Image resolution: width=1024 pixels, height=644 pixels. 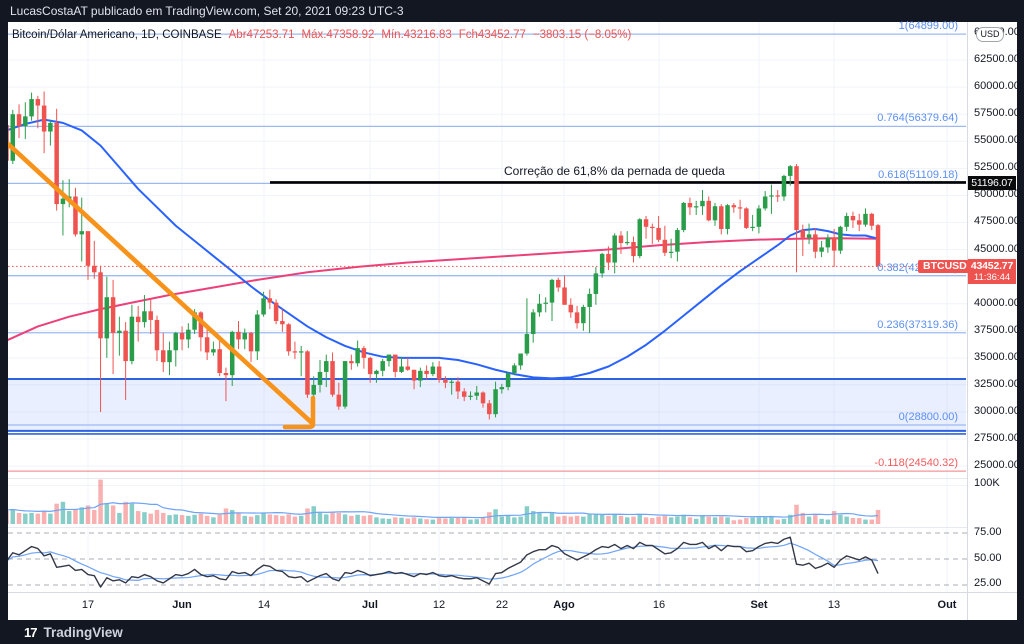 What do you see at coordinates (502, 605) in the screenshot?
I see `time-axis-label: 22` at bounding box center [502, 605].